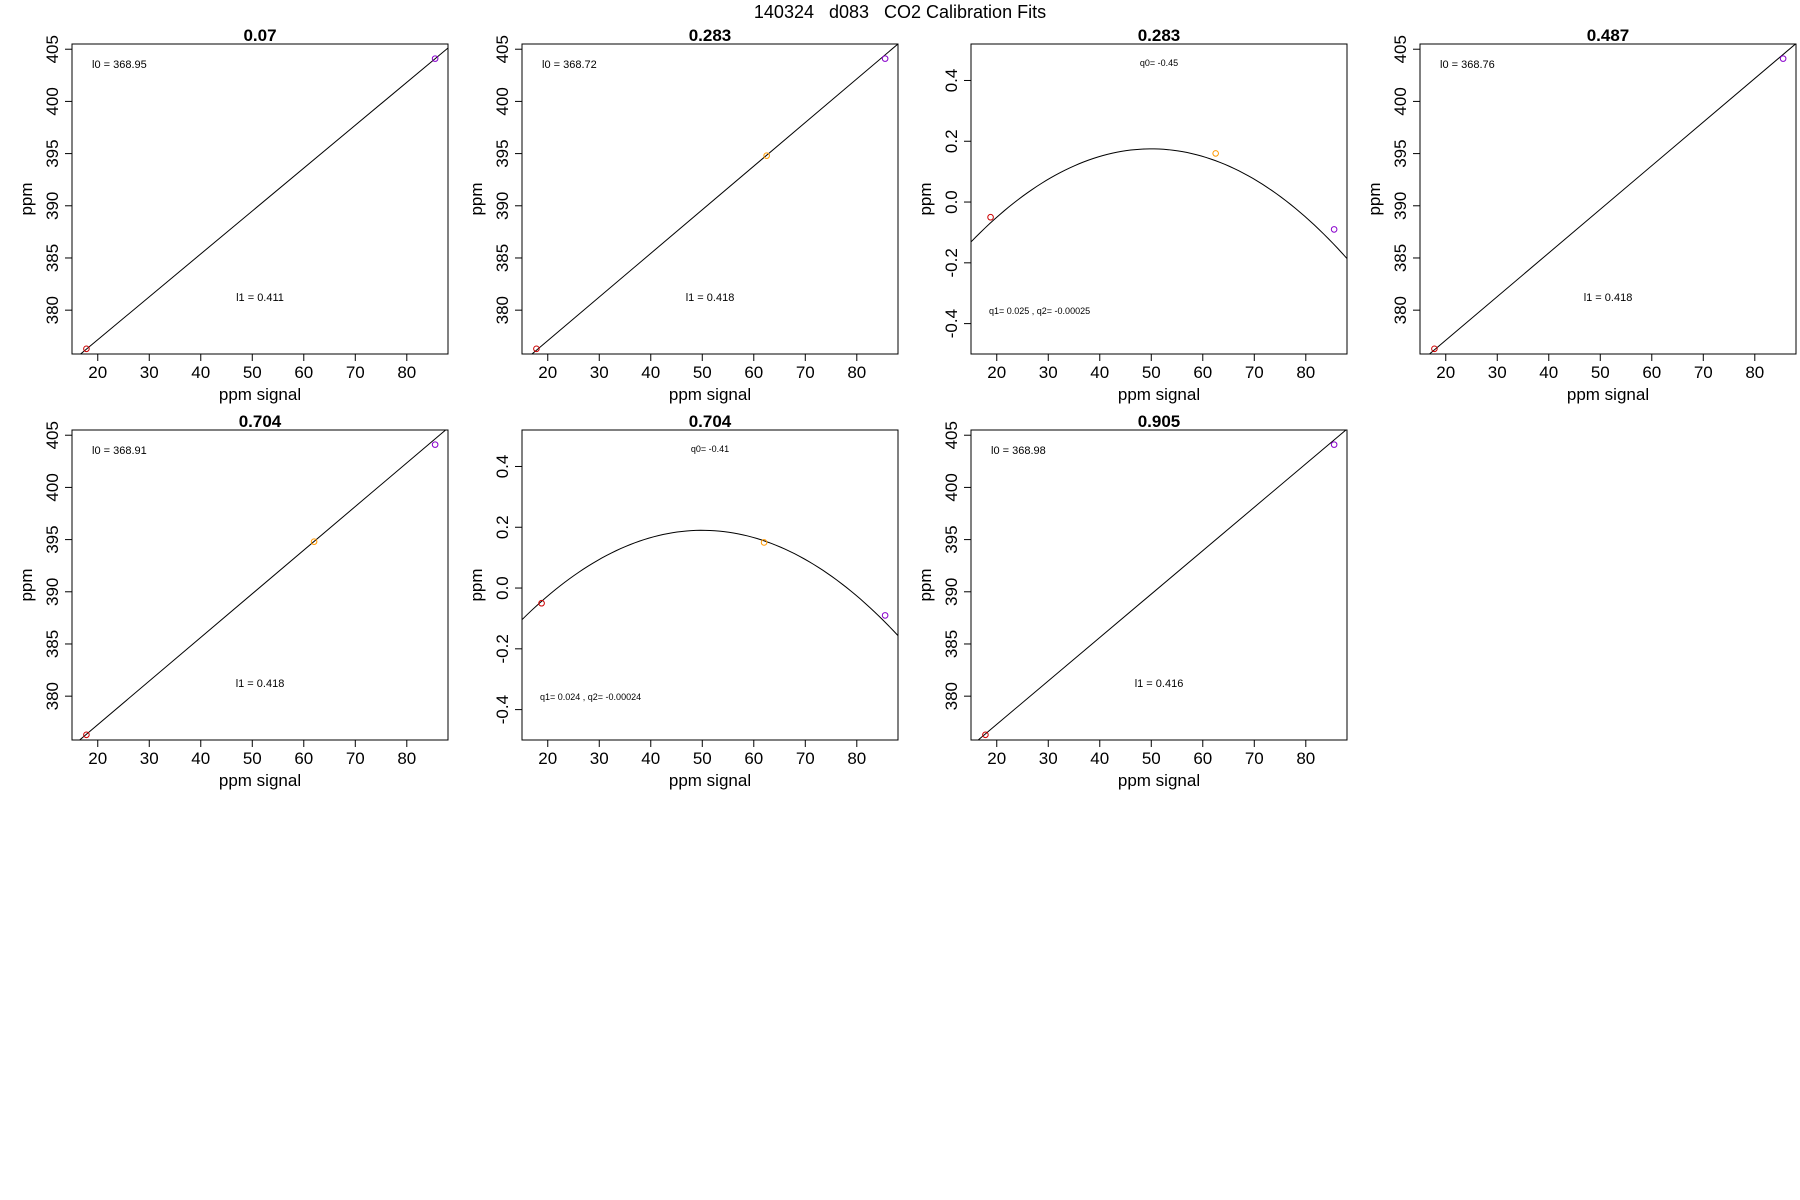  Describe the element at coordinates (1608, 35) in the screenshot. I see `panel-title: 0.487` at that location.